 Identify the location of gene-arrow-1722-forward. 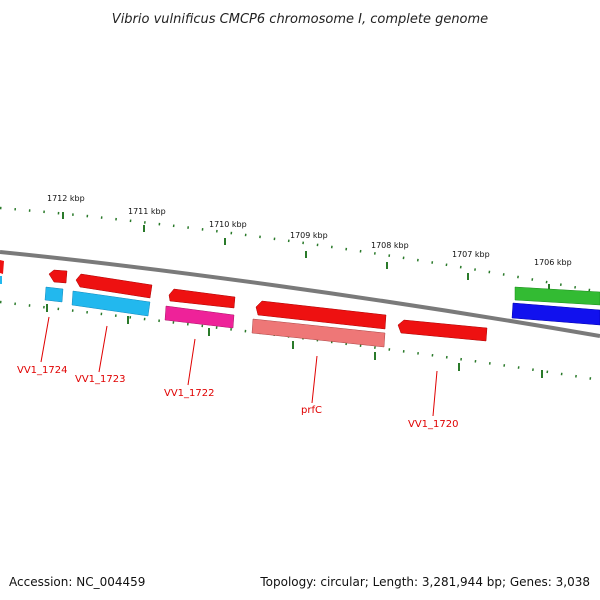
(202, 298).